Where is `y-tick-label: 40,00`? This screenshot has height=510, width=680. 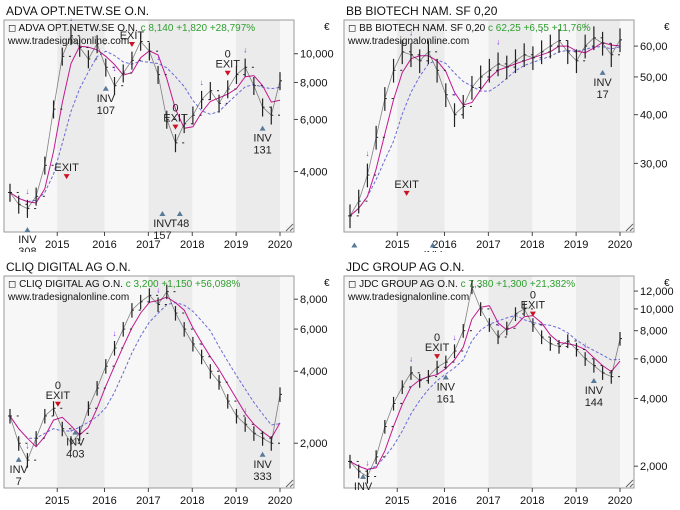
y-tick-label: 40,00 is located at coordinates (654, 116).